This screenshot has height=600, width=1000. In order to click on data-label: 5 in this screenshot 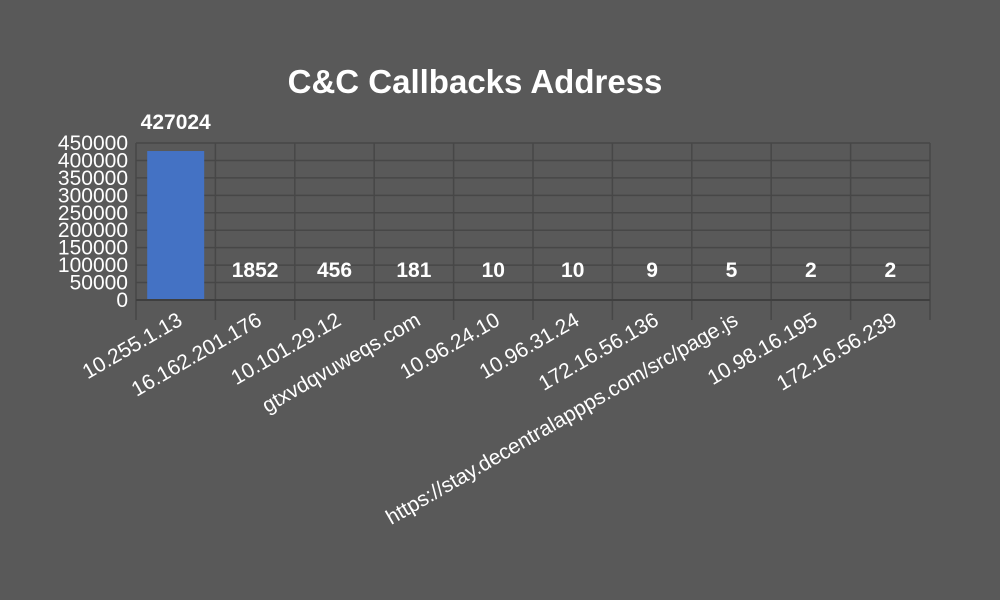, I will do `click(732, 270)`.